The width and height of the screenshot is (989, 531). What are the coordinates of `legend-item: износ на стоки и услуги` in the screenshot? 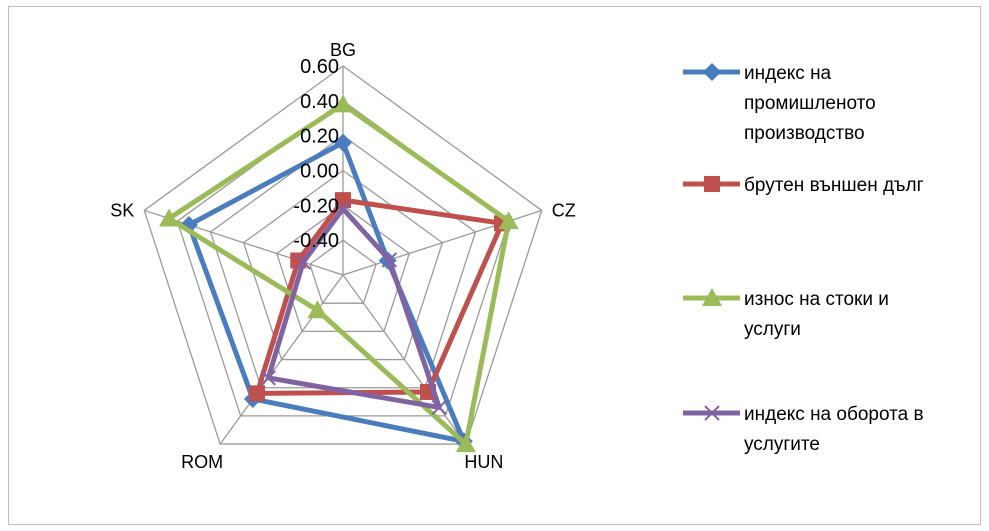 It's located at (786, 314).